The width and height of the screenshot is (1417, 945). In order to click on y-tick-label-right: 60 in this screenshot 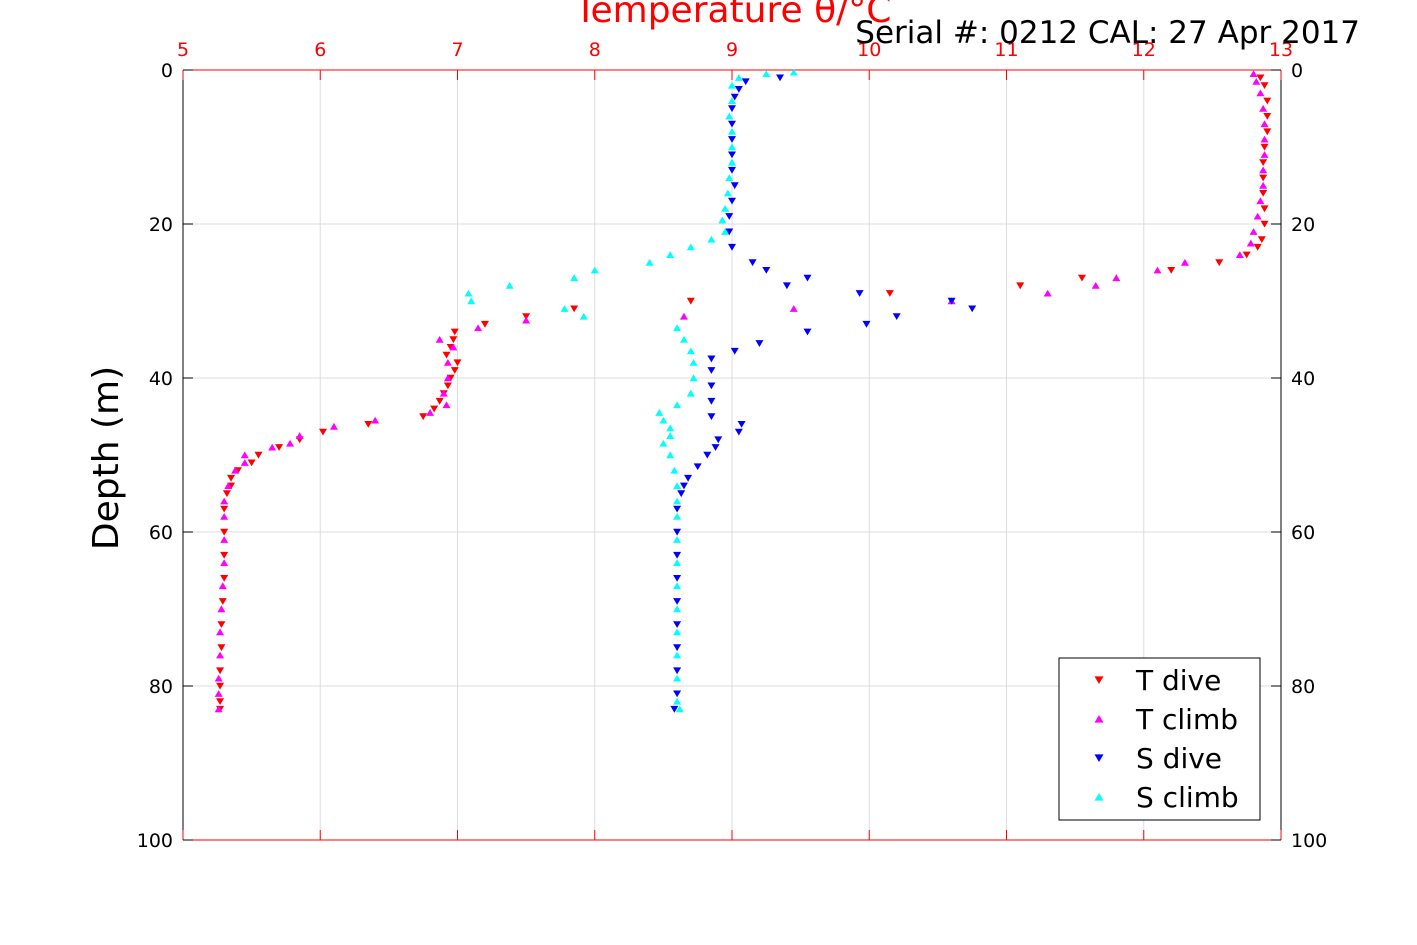, I will do `click(1303, 533)`.